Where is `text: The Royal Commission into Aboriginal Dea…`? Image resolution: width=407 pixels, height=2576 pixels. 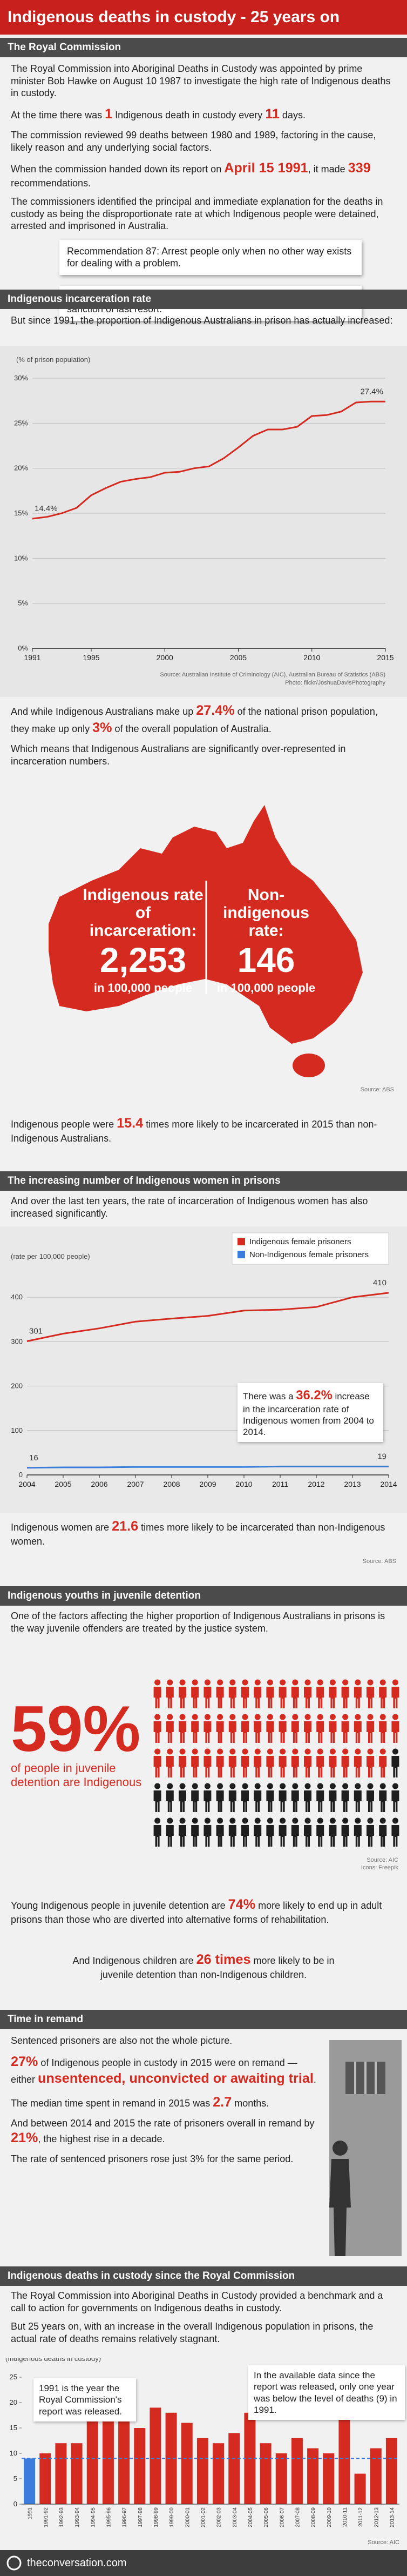
text: The Royal Commission into Aboriginal Dea… is located at coordinates (197, 2302).